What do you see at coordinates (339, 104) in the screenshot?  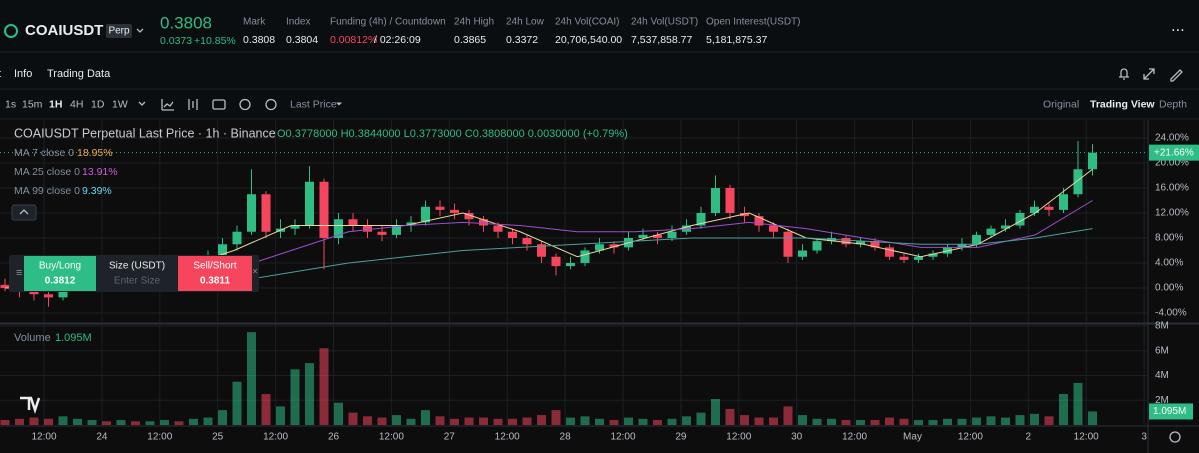 I see `price-type-dropdown` at bounding box center [339, 104].